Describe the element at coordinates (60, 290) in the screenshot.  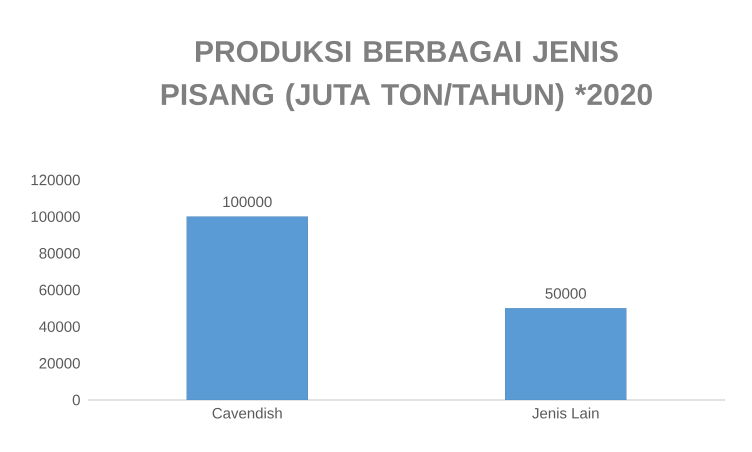
I see `y-tick-label: 60000` at that location.